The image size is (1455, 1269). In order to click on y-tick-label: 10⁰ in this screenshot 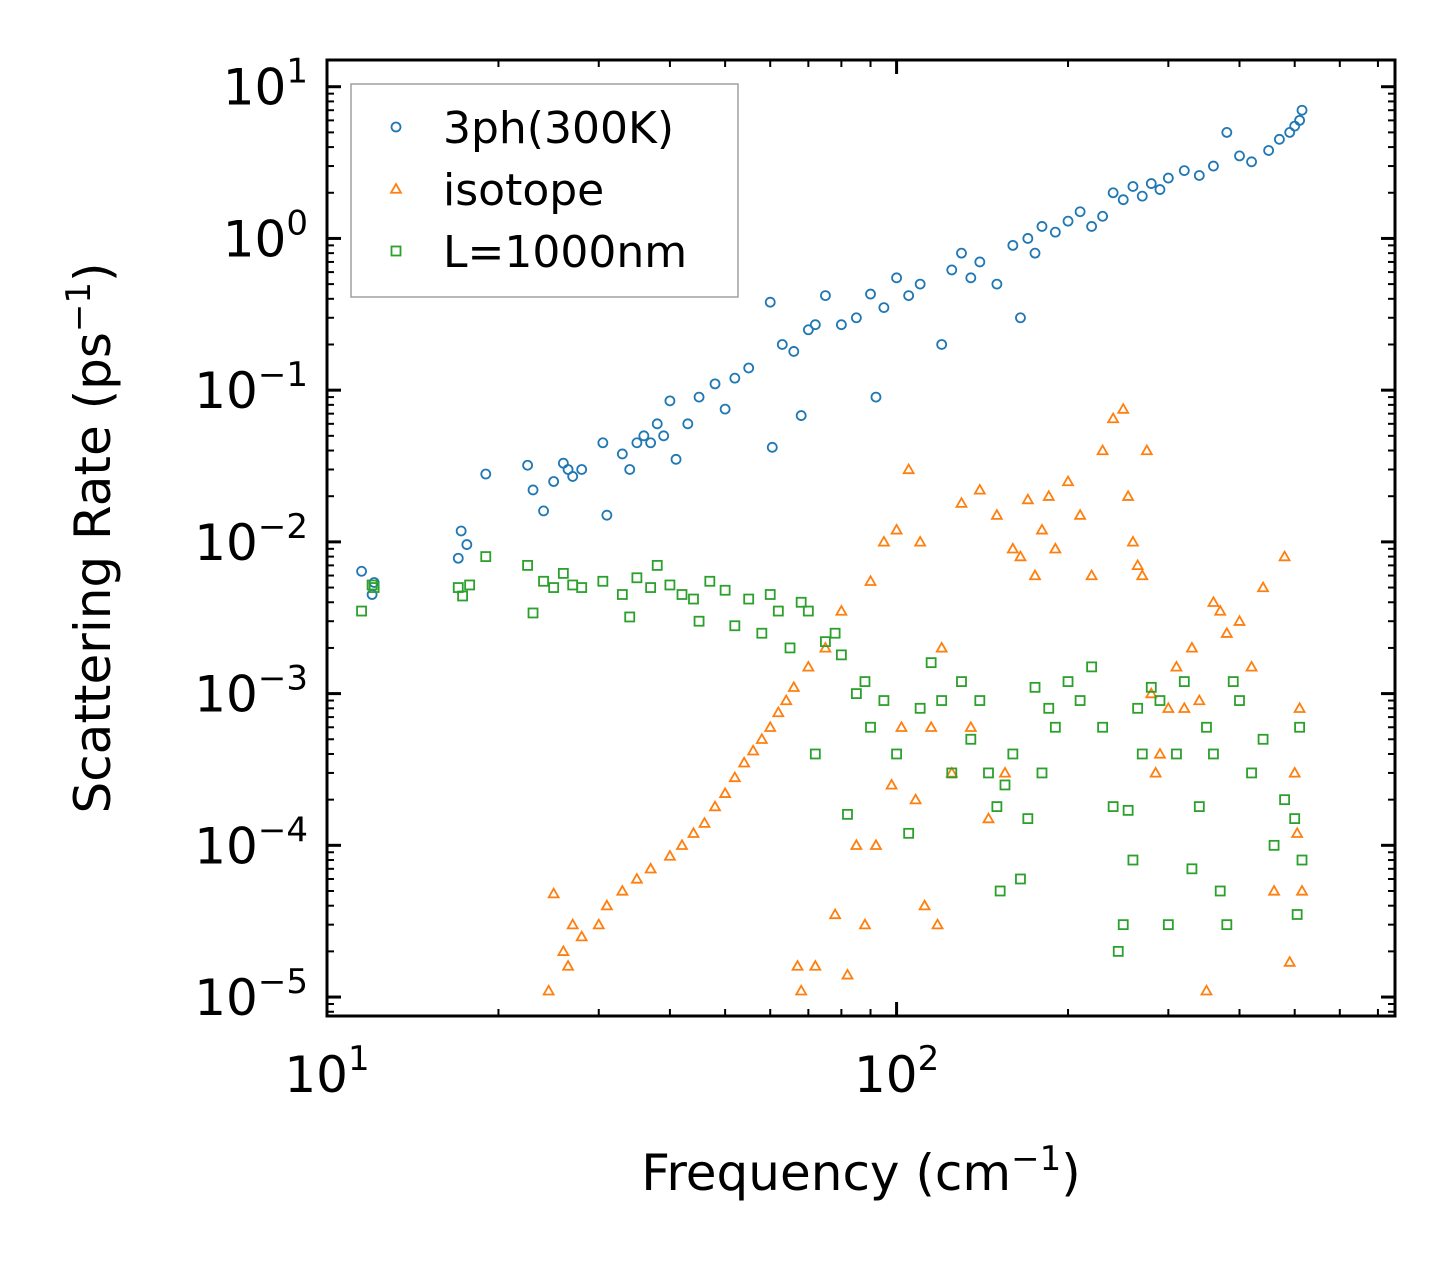, I will do `click(265, 235)`.